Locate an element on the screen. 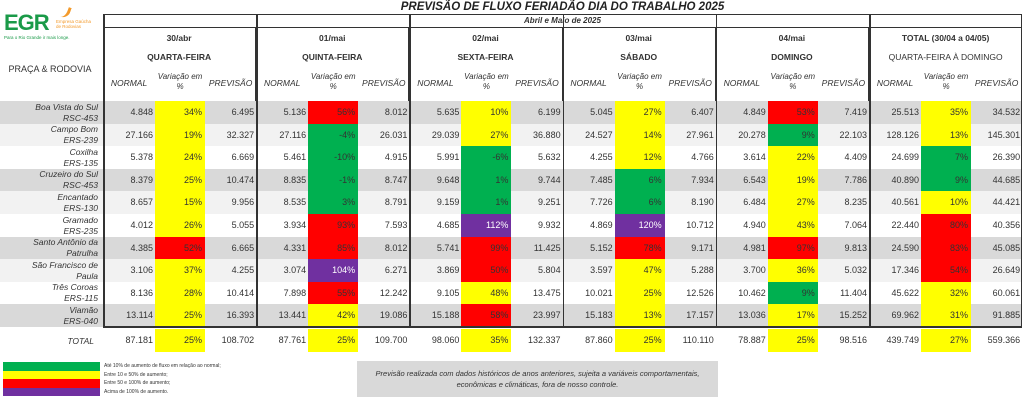 This screenshot has height=401, width=1024. variation-percent: 48% is located at coordinates (499, 292).